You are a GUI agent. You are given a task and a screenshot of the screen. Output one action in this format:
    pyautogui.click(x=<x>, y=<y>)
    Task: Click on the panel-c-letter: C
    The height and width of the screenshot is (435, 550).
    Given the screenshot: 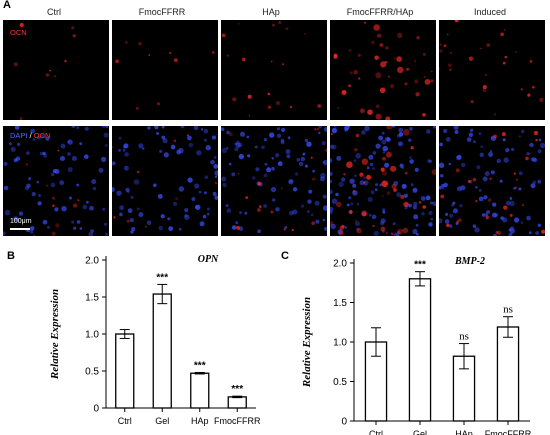 What is the action you would take?
    pyautogui.click(x=285, y=256)
    